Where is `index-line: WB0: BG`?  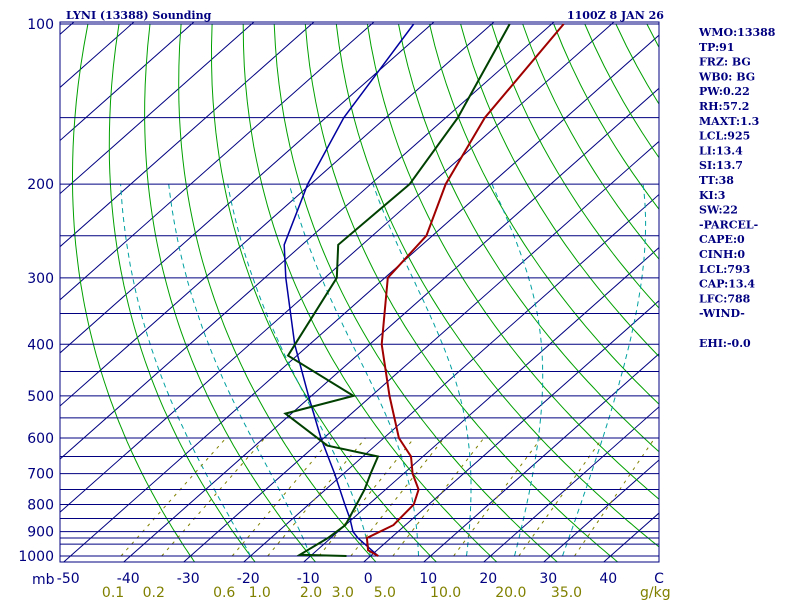 index-line: WB0: BG is located at coordinates (726, 76).